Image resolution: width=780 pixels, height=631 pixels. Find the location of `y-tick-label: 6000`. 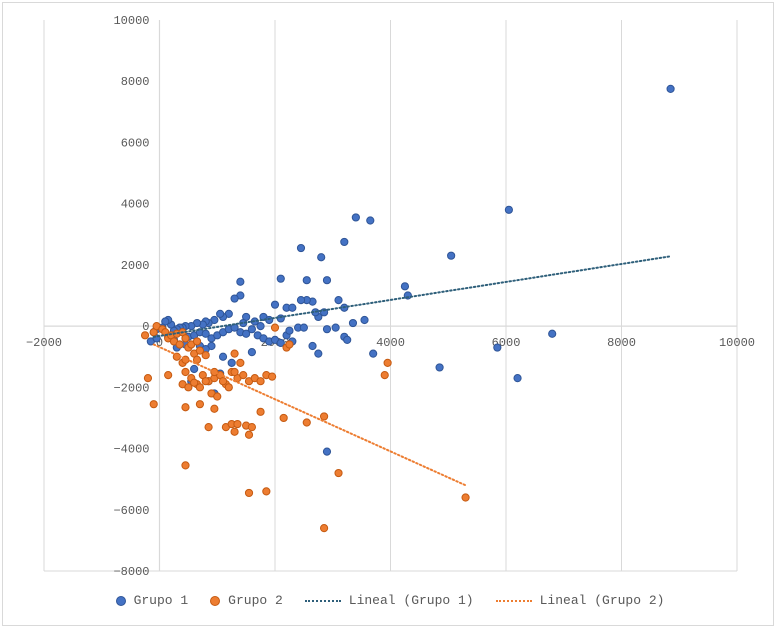

y-tick-label: 6000 is located at coordinates (135, 143).